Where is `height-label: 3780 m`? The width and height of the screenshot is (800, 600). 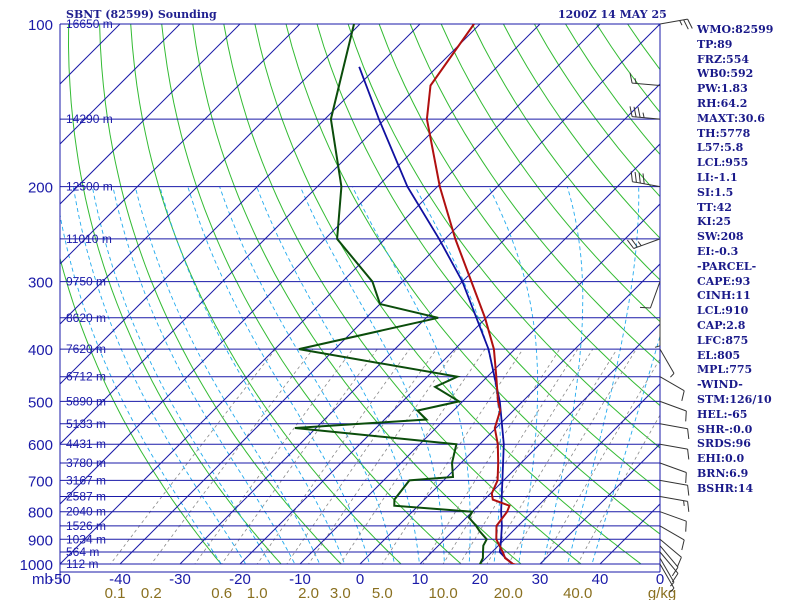 height-label: 3780 m is located at coordinates (86, 463).